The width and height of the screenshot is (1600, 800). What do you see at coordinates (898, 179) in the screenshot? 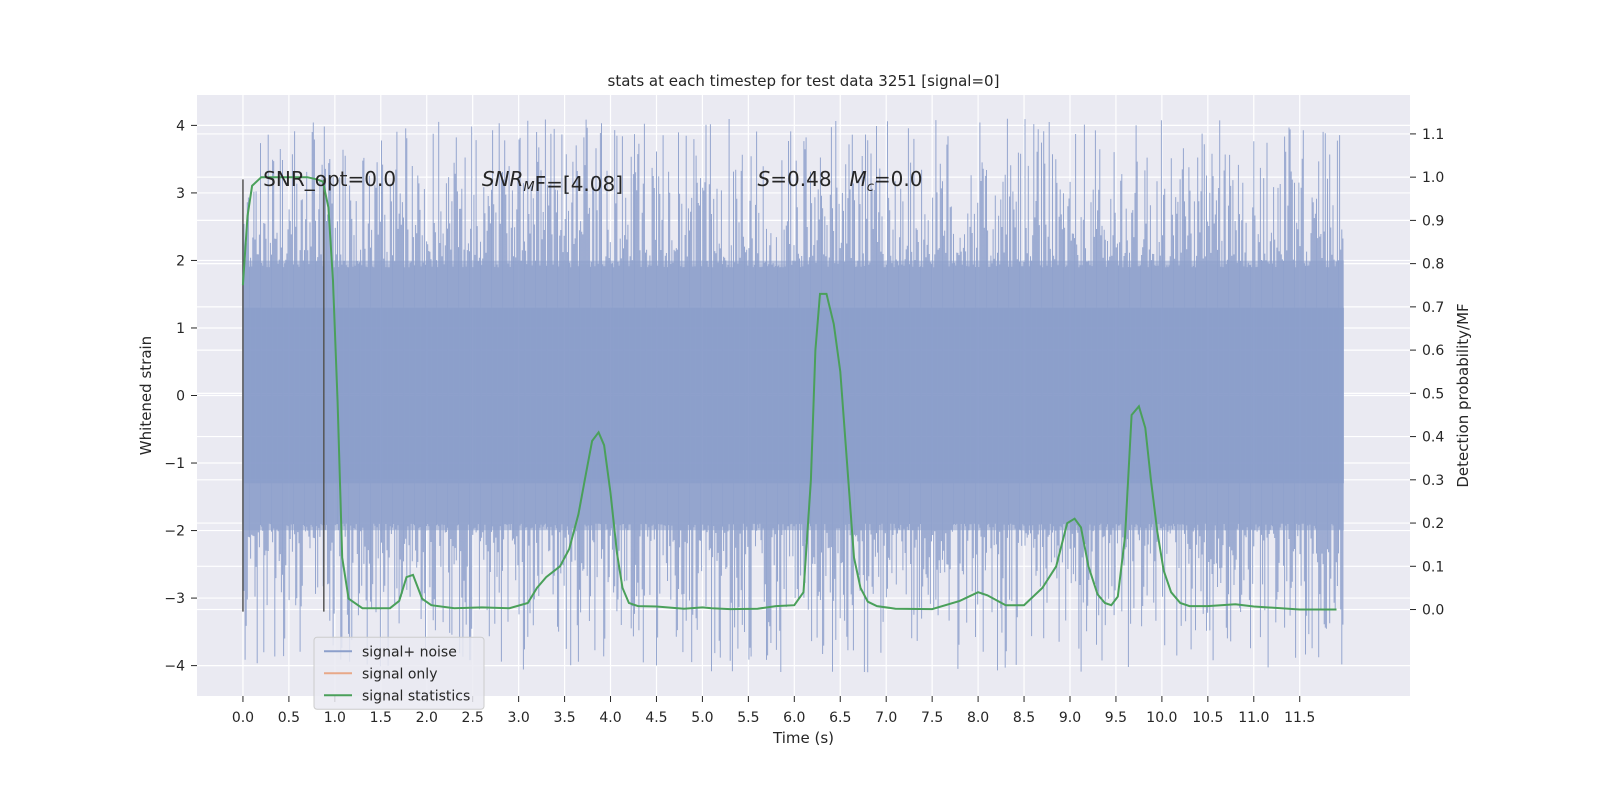
I see `annotation-mc-number: =0.0` at bounding box center [898, 179].